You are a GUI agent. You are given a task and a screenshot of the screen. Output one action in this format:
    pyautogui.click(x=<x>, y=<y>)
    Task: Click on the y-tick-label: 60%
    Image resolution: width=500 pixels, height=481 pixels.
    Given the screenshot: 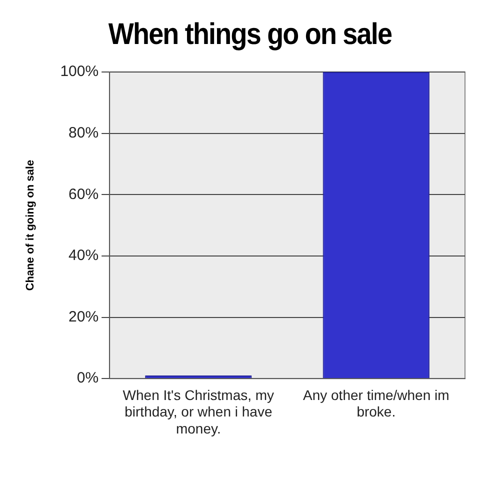 What is the action you would take?
    pyautogui.click(x=83, y=194)
    